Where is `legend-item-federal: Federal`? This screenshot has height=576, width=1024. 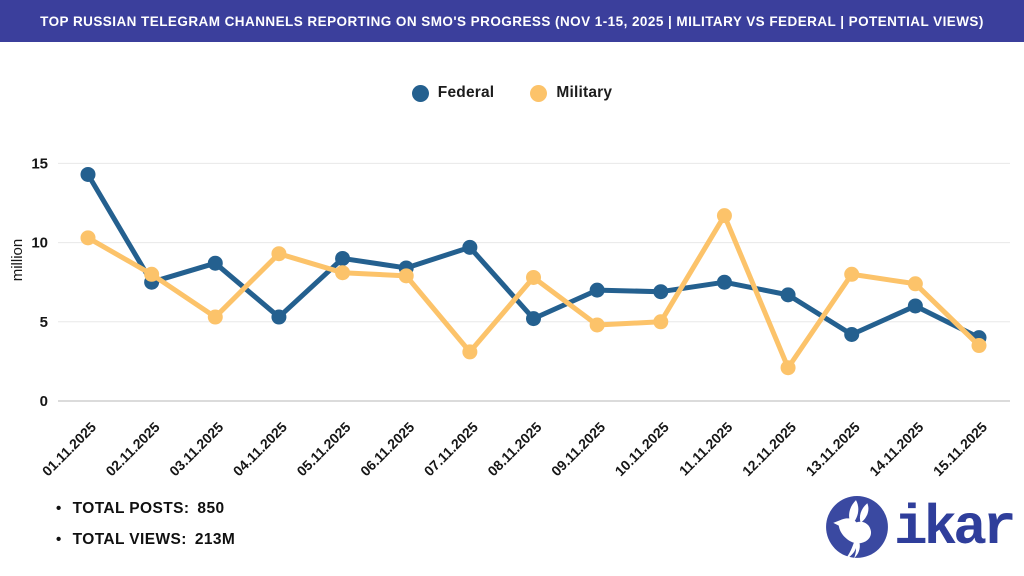 legend-item-federal: Federal is located at coordinates (453, 93).